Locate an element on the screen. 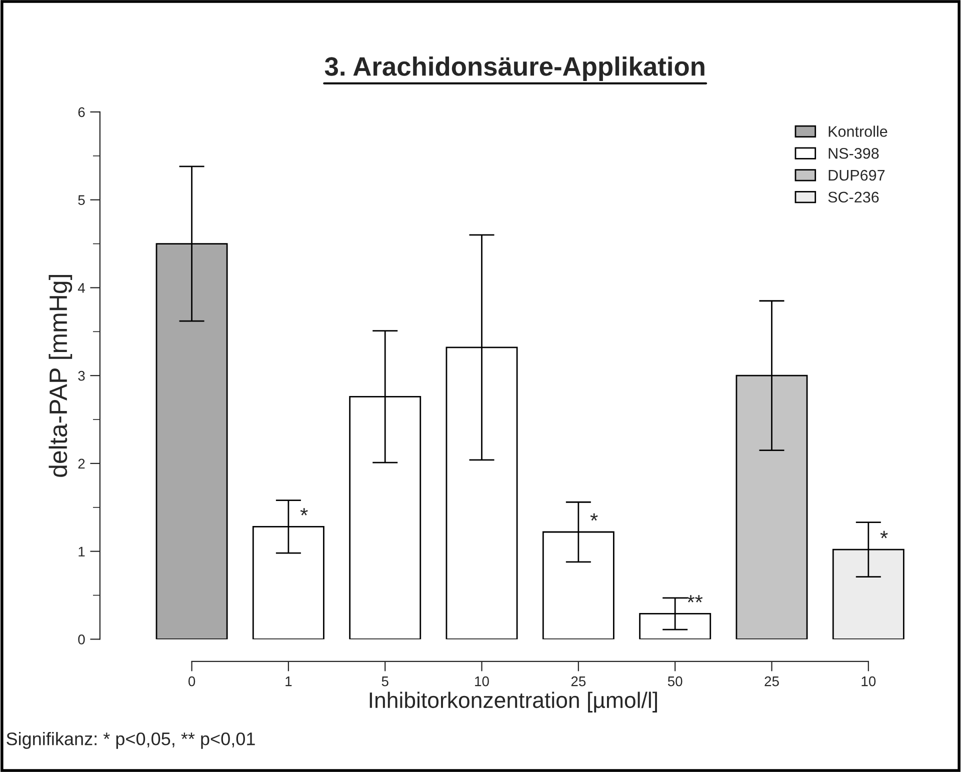 The width and height of the screenshot is (961, 772). x-tick-label: 50 is located at coordinates (675, 681).